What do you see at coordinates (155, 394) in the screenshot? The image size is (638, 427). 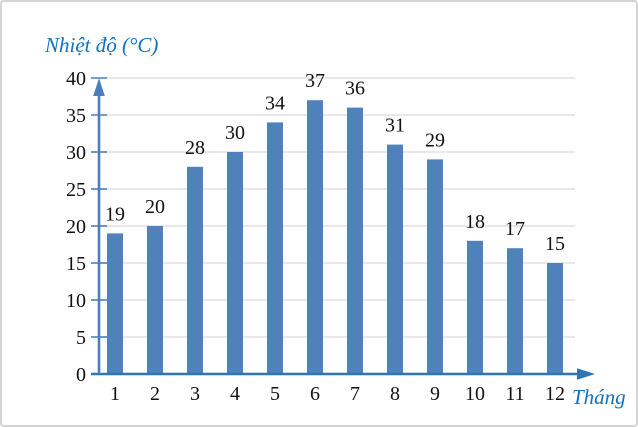 I see `x-tick-label: 2` at bounding box center [155, 394].